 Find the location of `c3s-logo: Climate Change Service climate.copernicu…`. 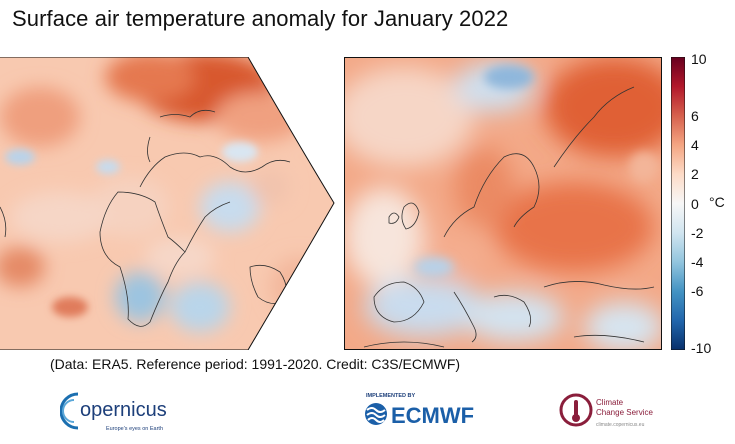

c3s-logo: Climate Change Service climate.copernicu… is located at coordinates (606, 410).